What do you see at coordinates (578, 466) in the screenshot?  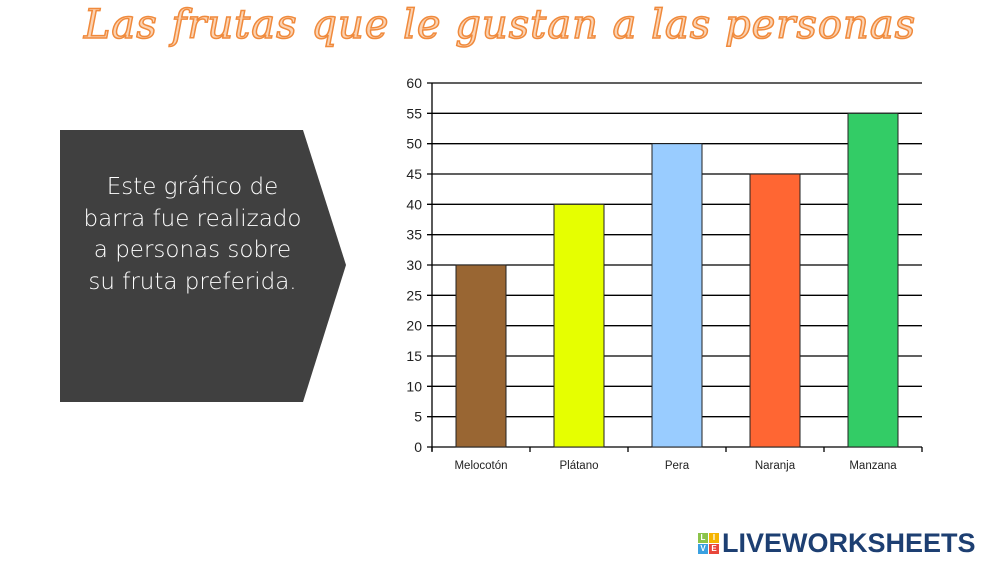 I see `x-tick-label: Plátano` at bounding box center [578, 466].